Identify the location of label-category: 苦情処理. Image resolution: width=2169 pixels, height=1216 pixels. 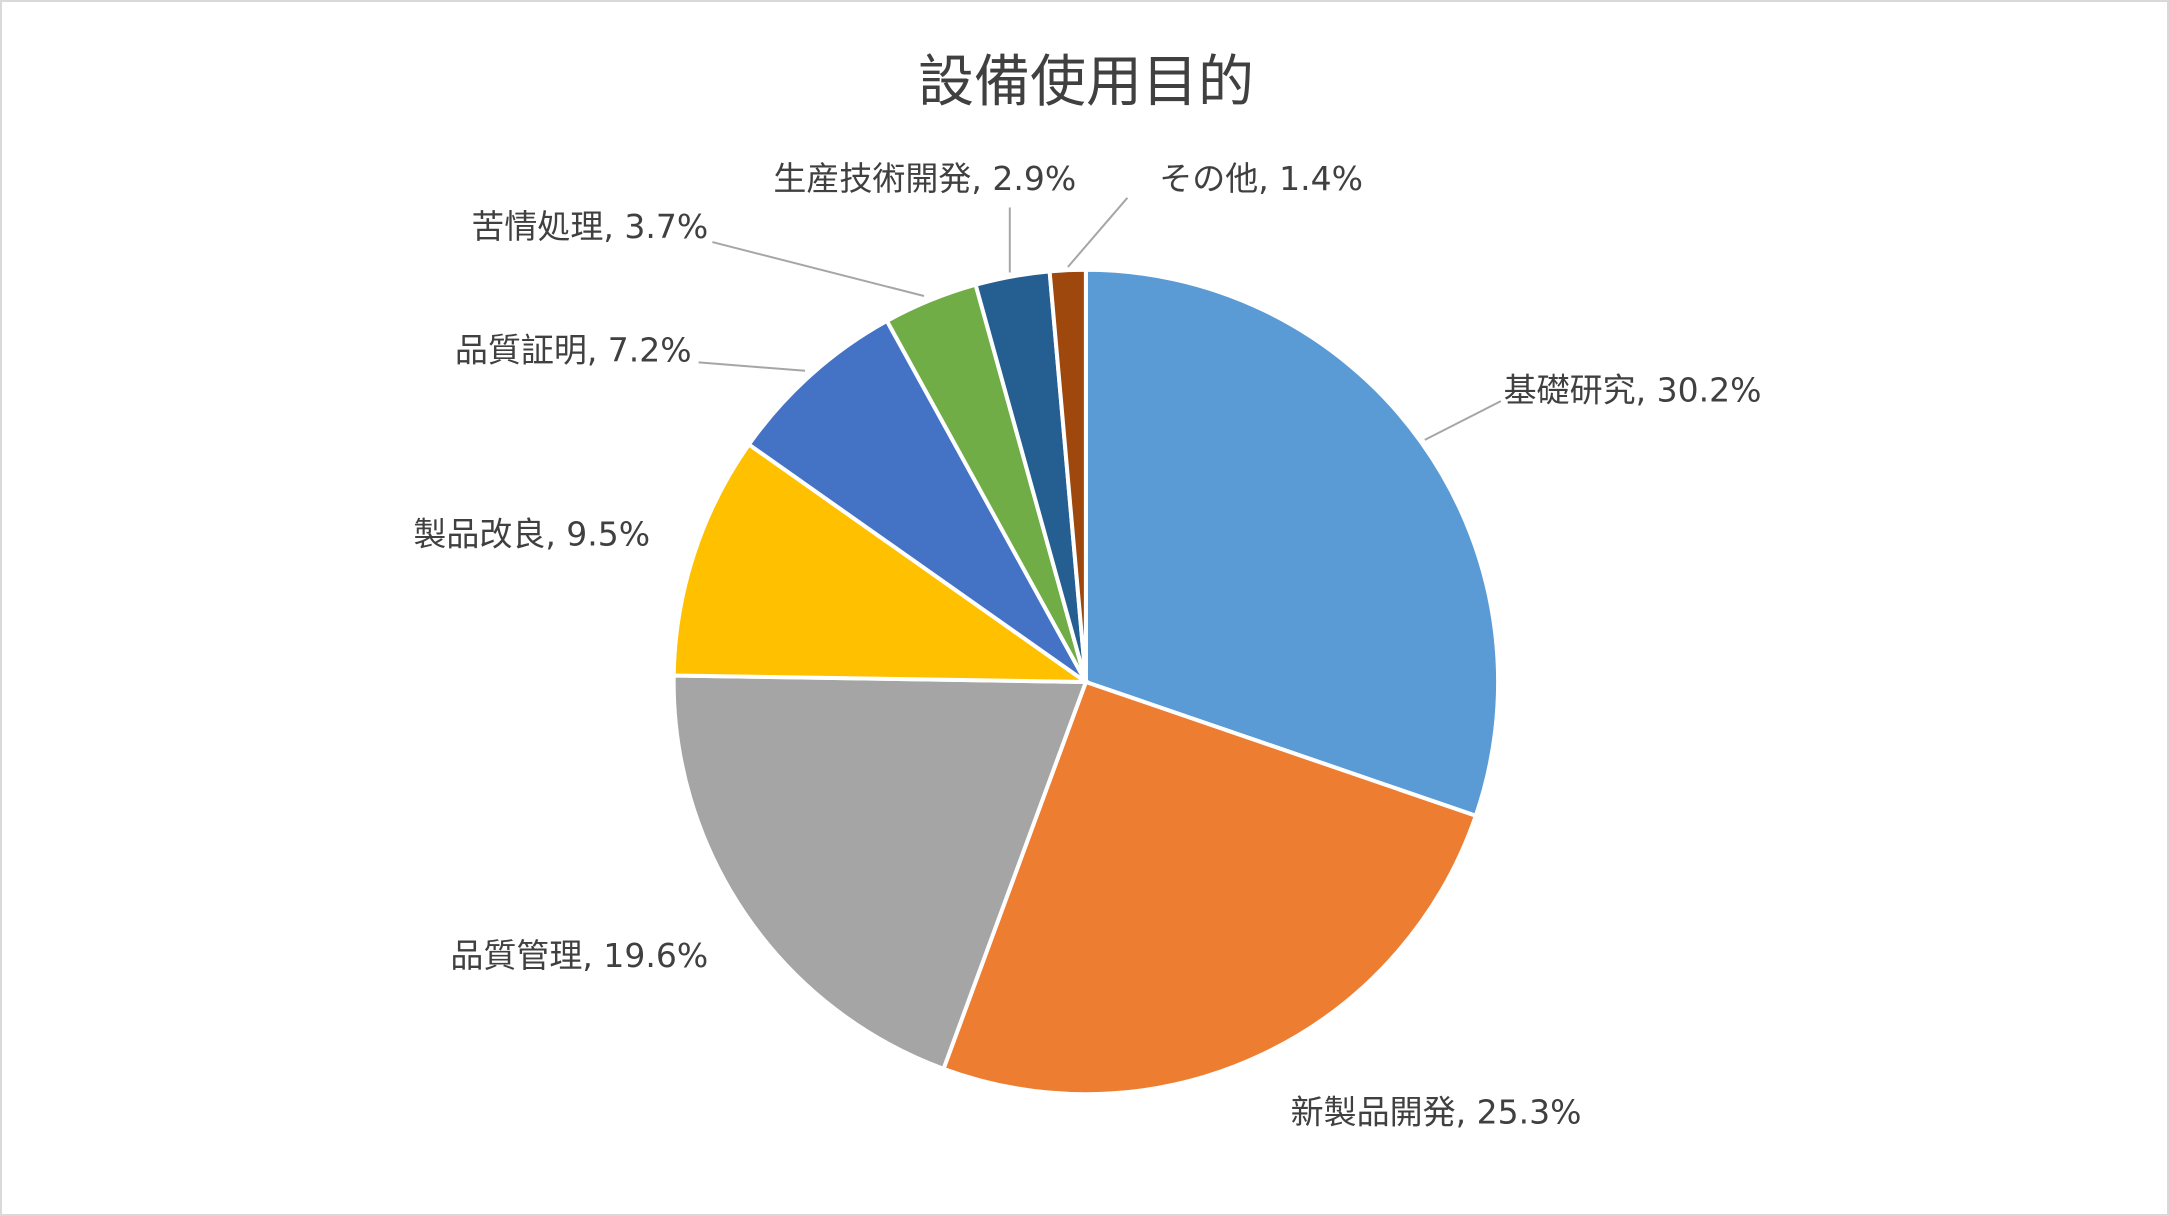
(537, 226).